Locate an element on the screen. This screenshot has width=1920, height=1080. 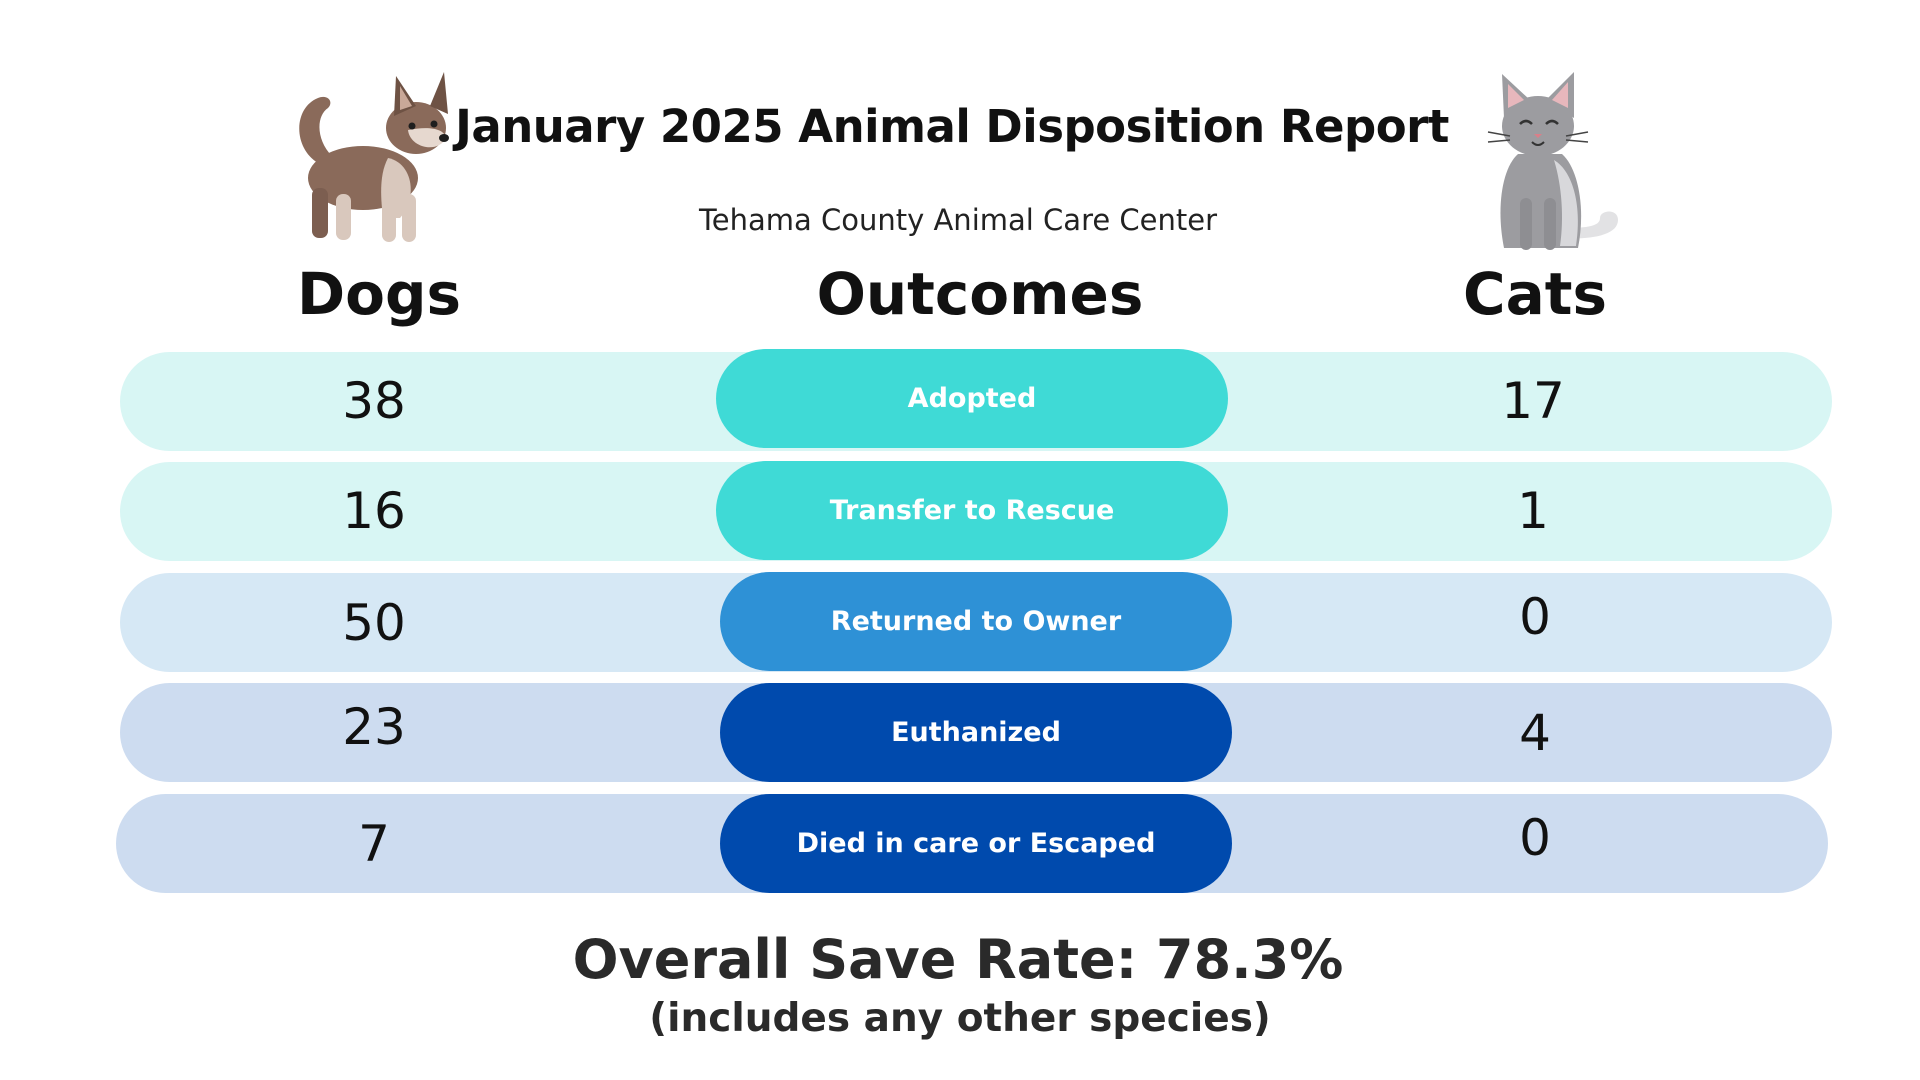
outcome-label: Died in care or Escaped is located at coordinates (976, 843).